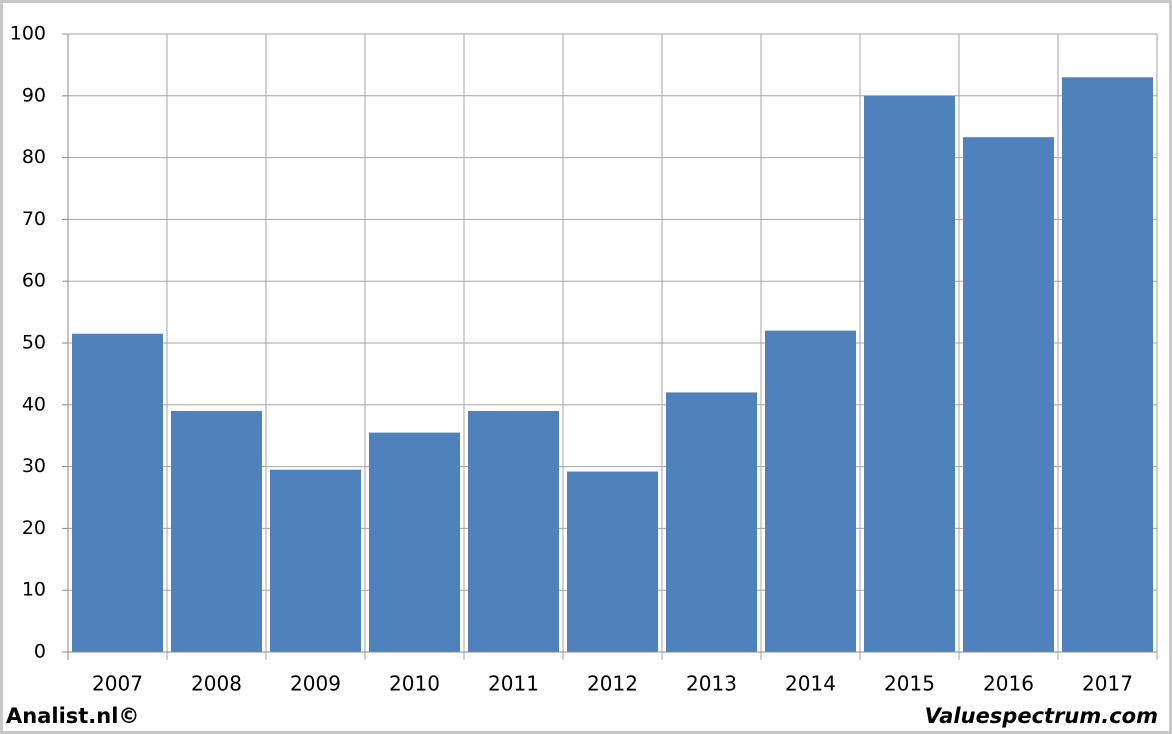 The height and width of the screenshot is (734, 1172). Describe the element at coordinates (513, 684) in the screenshot. I see `x-tick-label: 2011` at that location.